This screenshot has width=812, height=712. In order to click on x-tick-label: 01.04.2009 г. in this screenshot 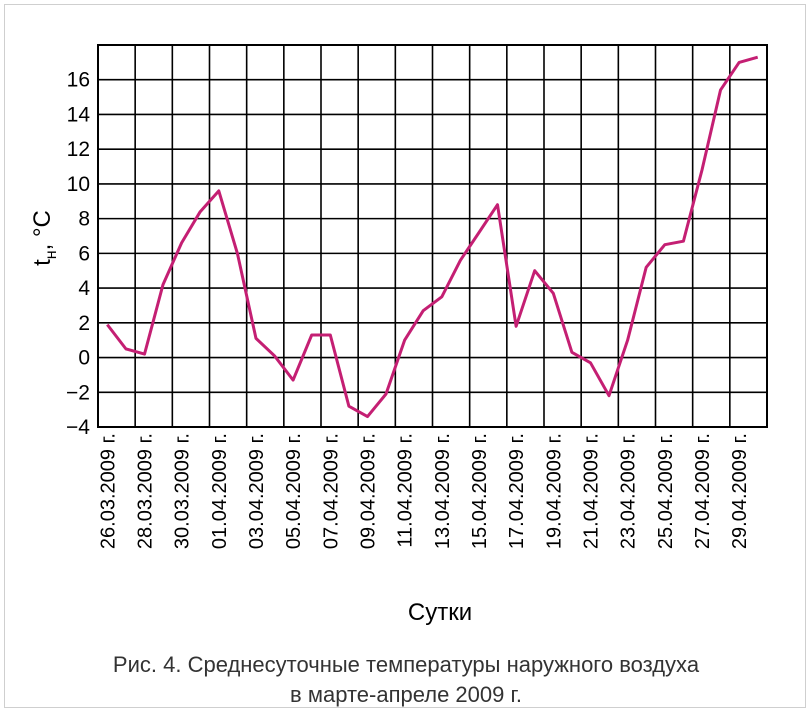, I will do `click(220, 491)`.